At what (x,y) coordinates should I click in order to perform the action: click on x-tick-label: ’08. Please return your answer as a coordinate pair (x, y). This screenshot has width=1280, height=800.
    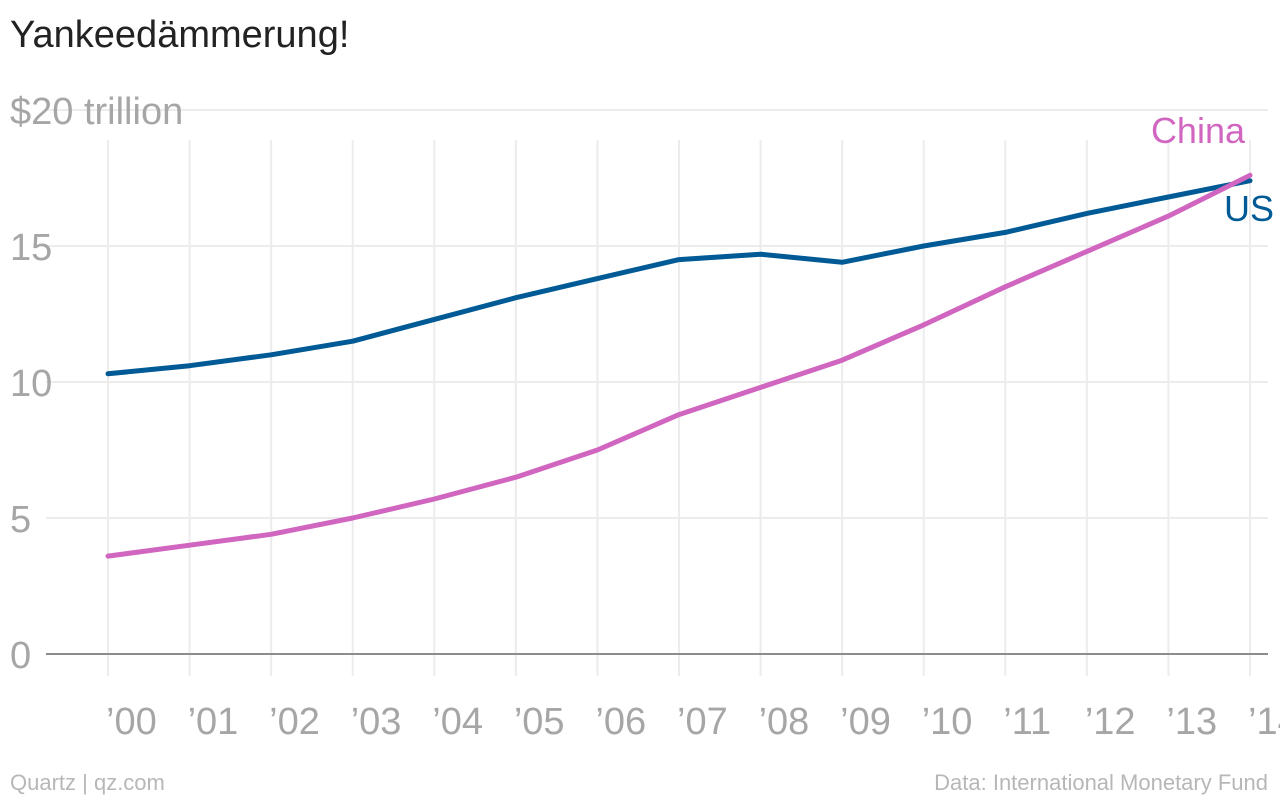
    Looking at the image, I should click on (784, 722).